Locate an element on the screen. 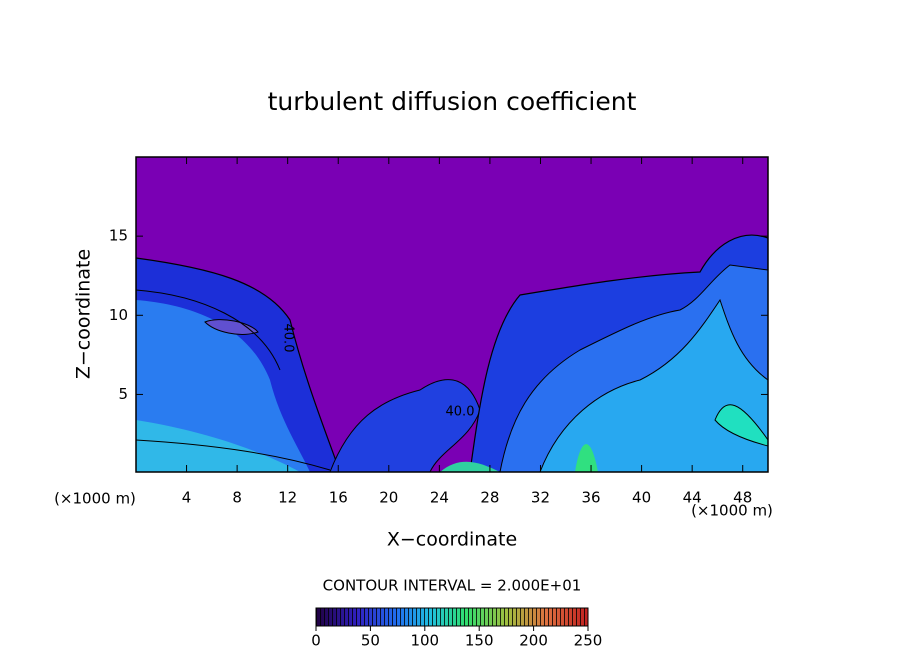 The width and height of the screenshot is (904, 654). y-axis-label: Z−coordinate is located at coordinates (84, 314).